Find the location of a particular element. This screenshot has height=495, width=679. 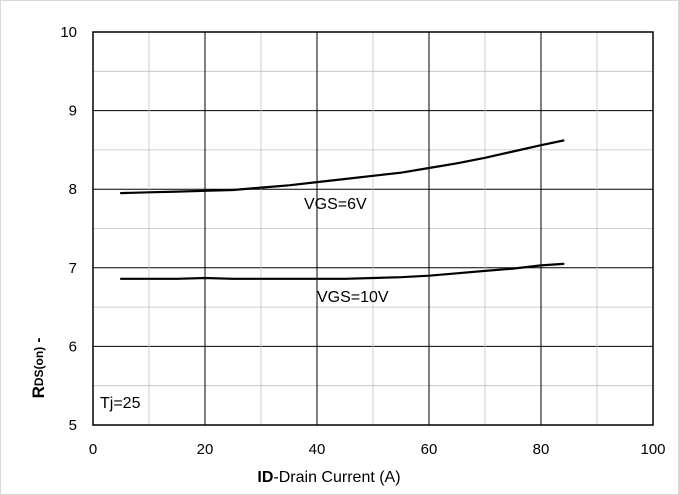

y-tick-label: 10 is located at coordinates (68, 32).